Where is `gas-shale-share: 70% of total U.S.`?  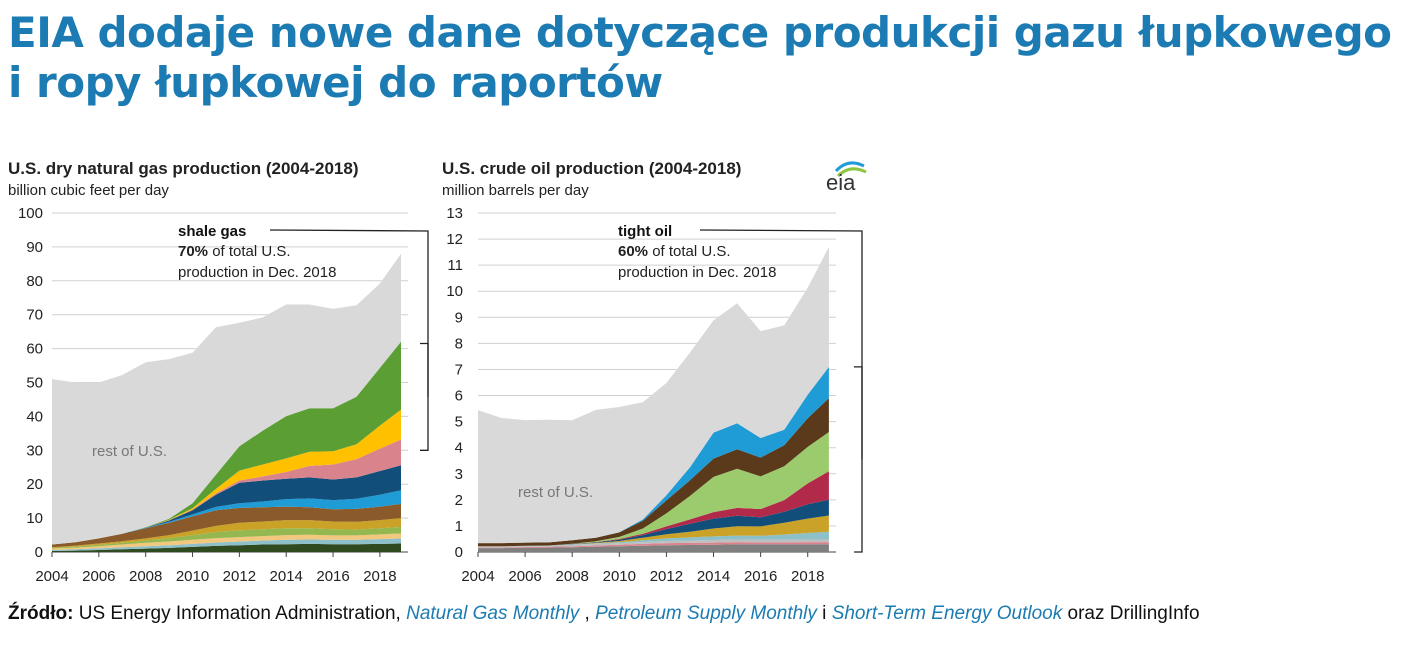
gas-shale-share: 70% of total U.S. is located at coordinates (234, 251).